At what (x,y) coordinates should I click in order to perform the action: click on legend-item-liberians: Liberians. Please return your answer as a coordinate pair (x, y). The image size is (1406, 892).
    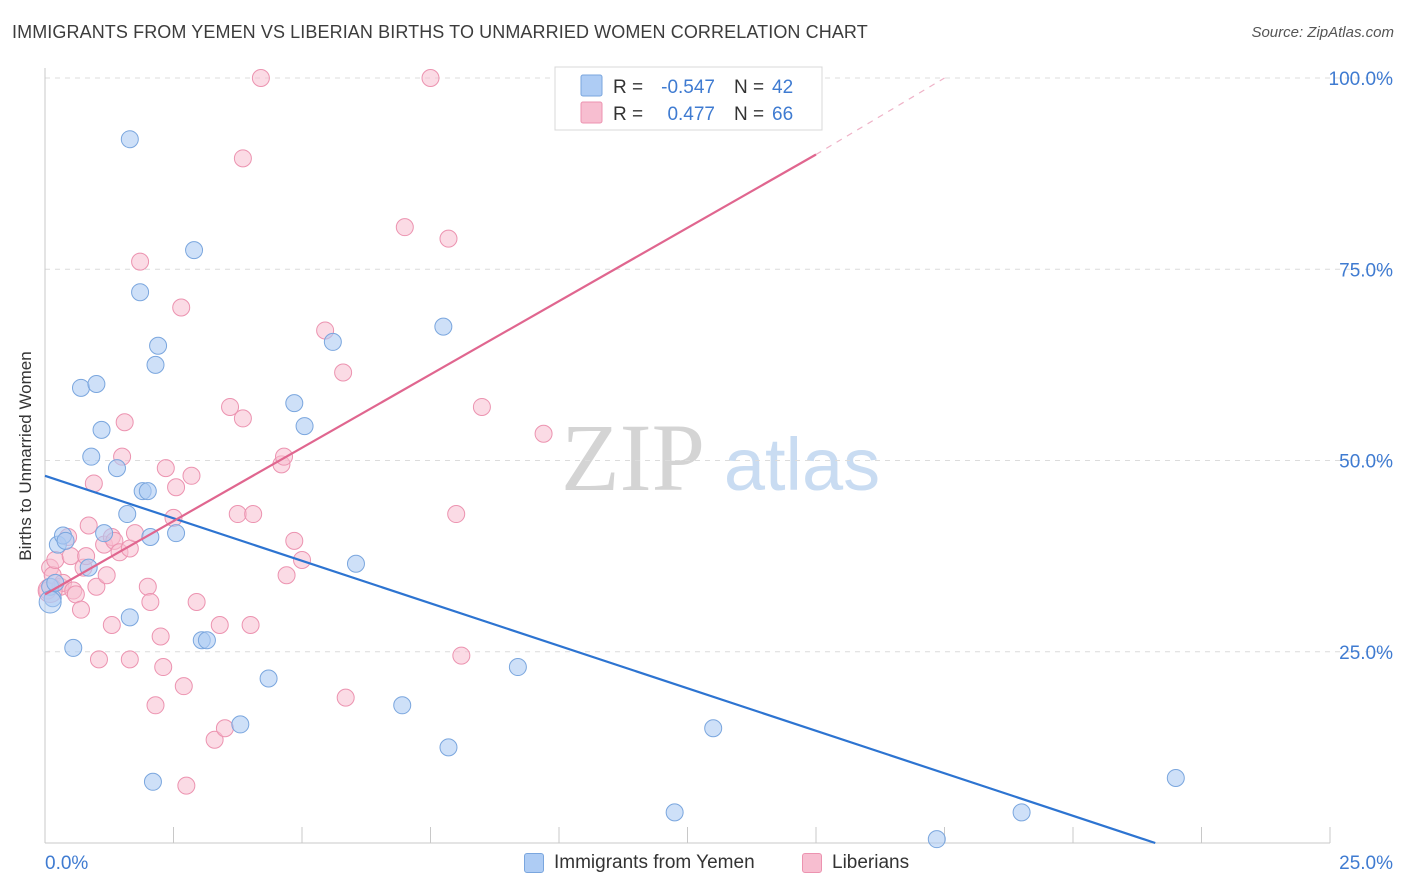
    Looking at the image, I should click on (855, 863).